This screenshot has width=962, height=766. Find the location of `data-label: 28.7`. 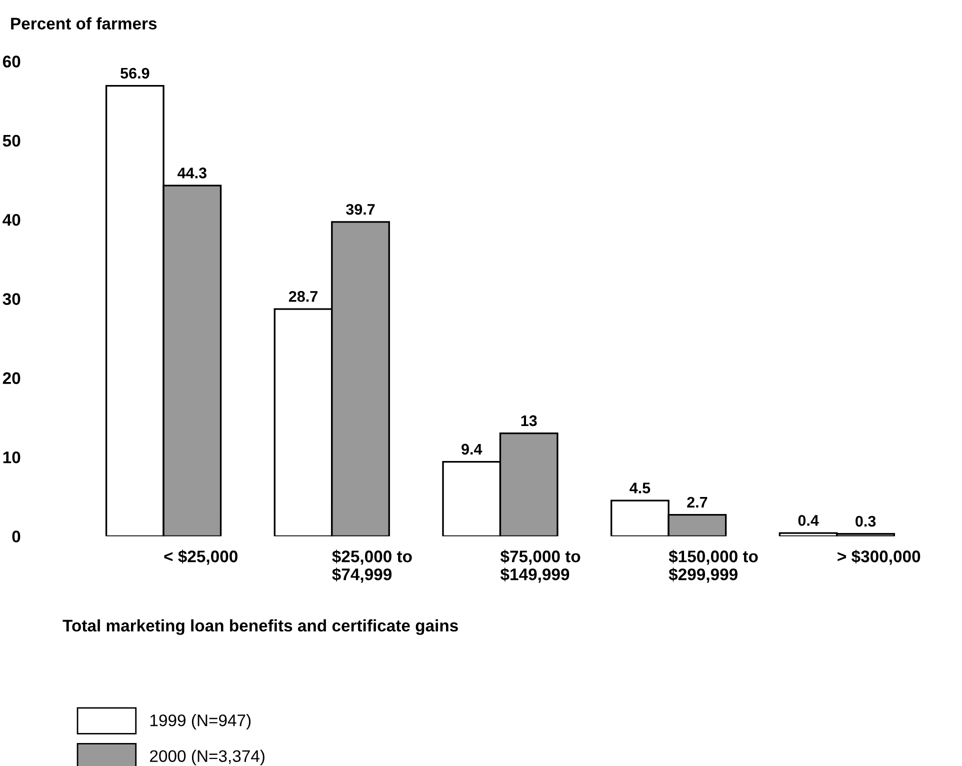

data-label: 28.7 is located at coordinates (303, 296).